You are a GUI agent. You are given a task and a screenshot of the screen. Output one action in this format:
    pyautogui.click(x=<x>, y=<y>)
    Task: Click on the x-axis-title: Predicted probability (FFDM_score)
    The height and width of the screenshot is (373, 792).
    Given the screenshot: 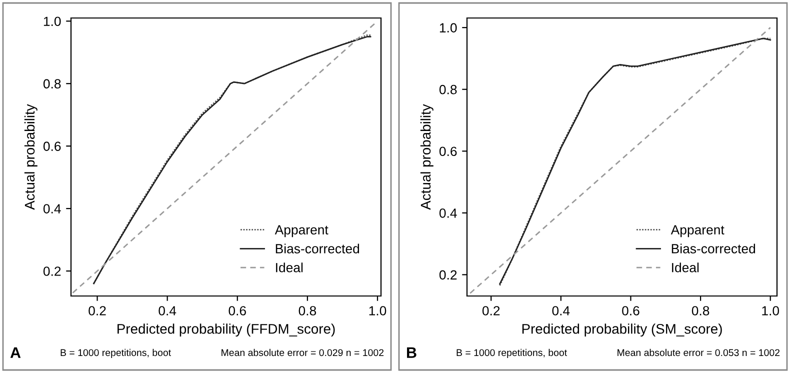 What is the action you would take?
    pyautogui.click(x=226, y=330)
    